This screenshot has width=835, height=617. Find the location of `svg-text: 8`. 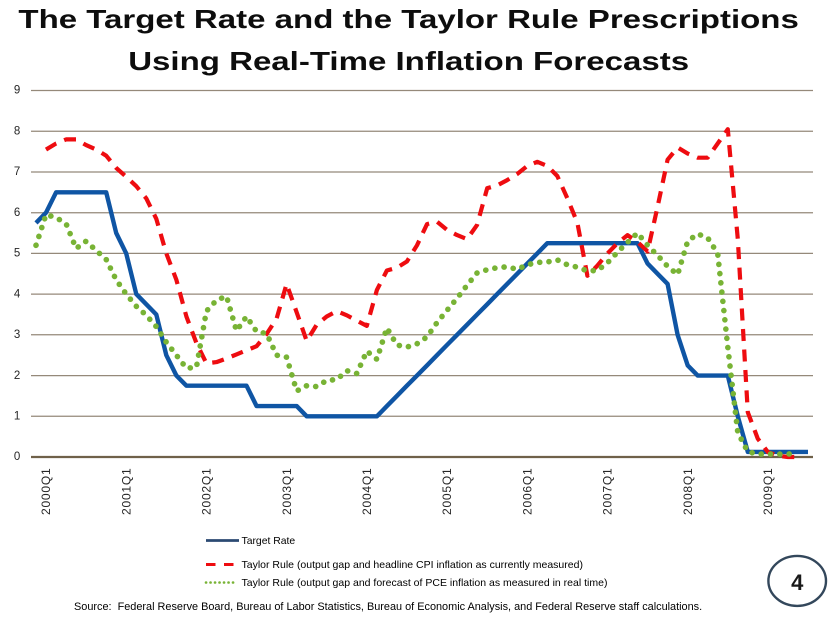

svg-text: 8 is located at coordinates (17, 131).